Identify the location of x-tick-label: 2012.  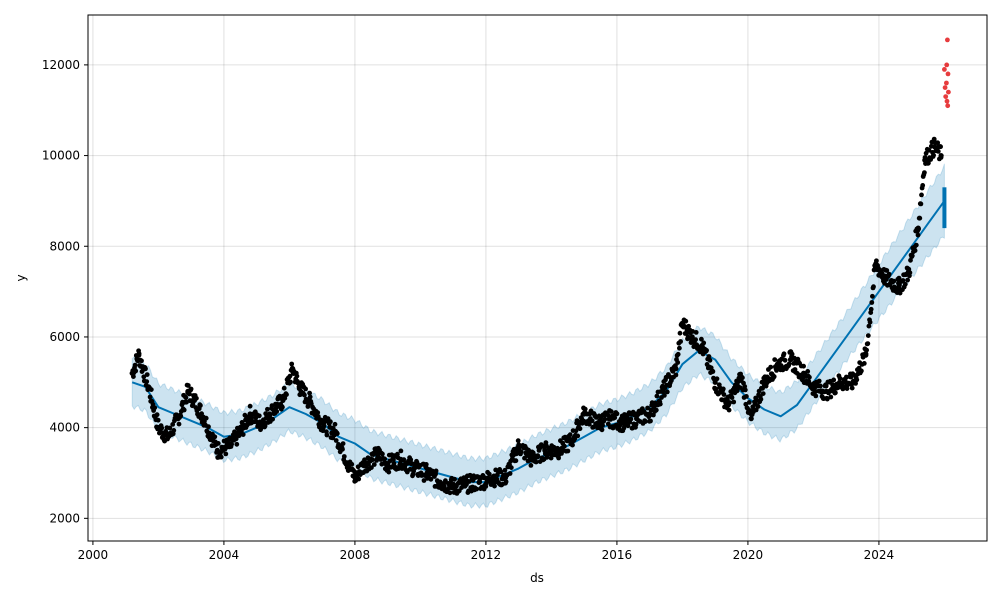
(486, 555).